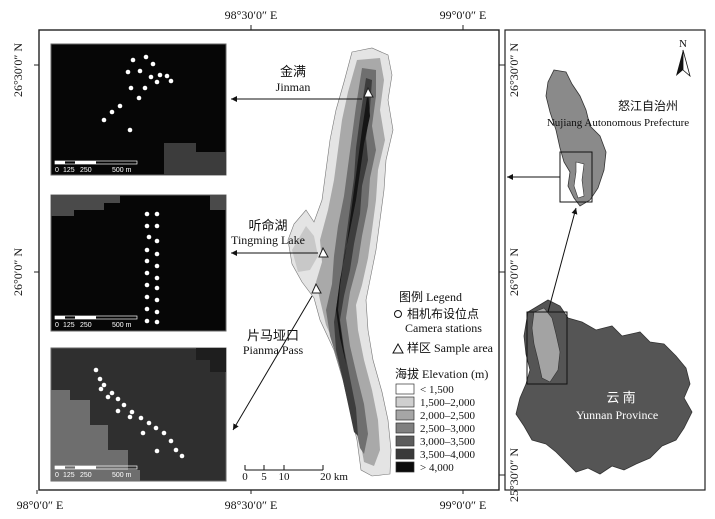 Image resolution: width=715 pixels, height=519 pixels. I want to click on legend-elevation-title: 海拔 Elevation (m), so click(441, 373).